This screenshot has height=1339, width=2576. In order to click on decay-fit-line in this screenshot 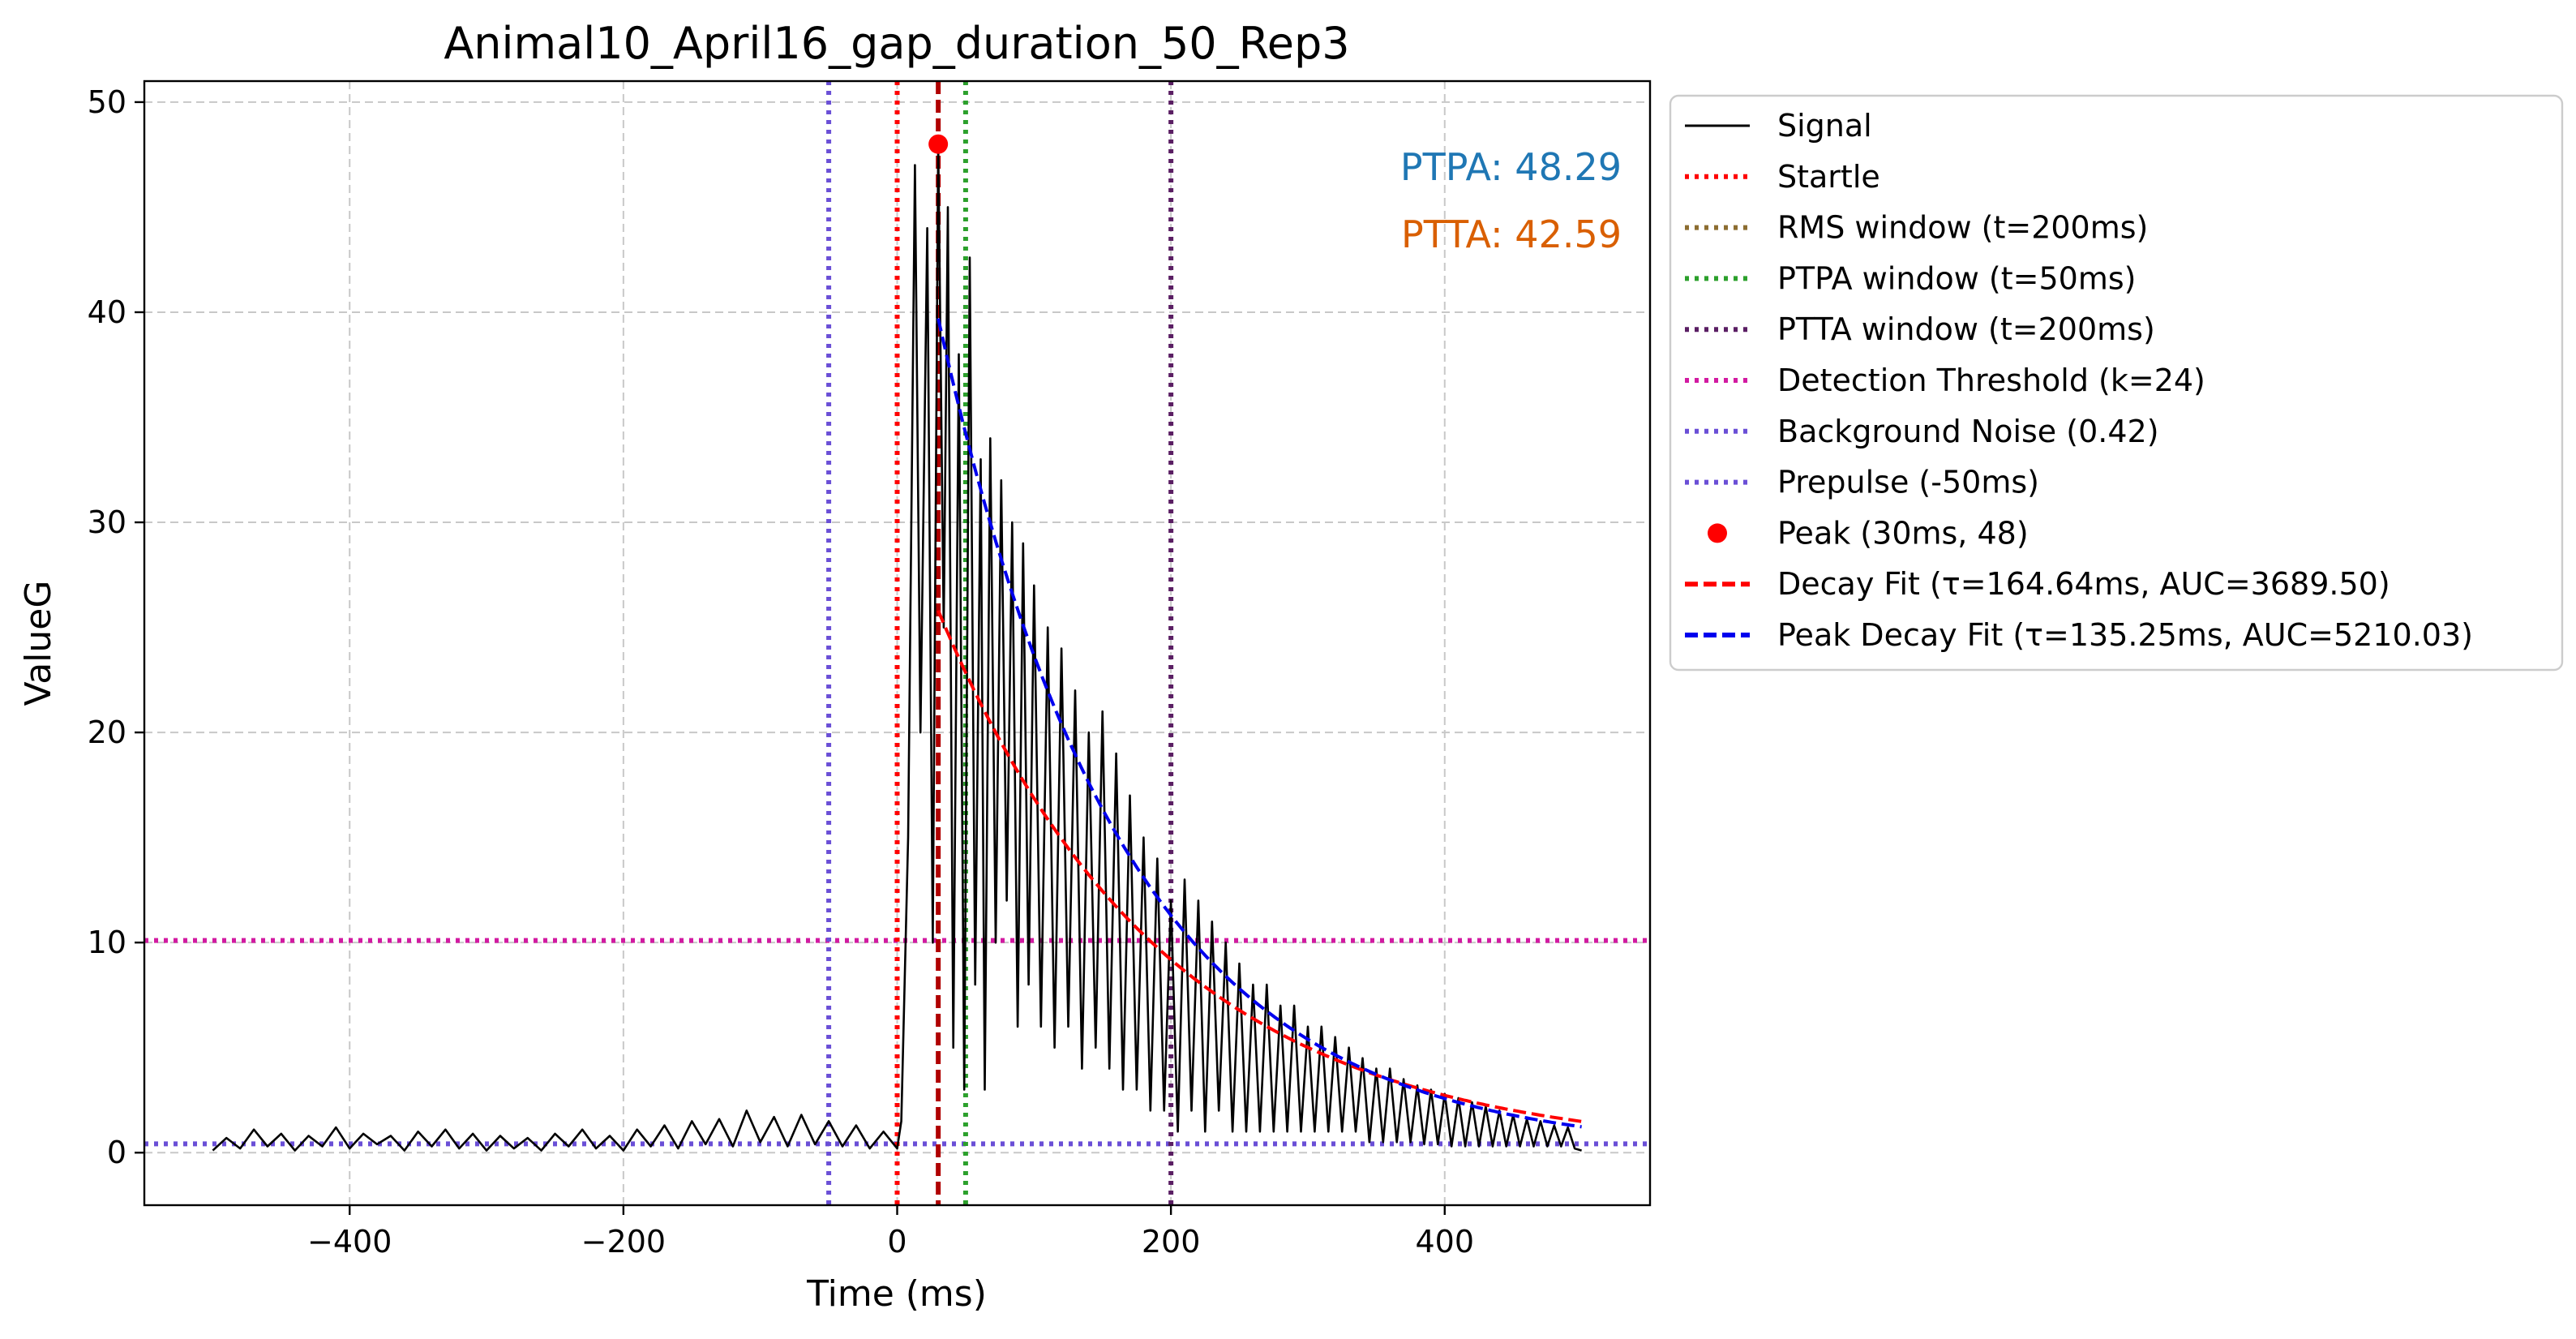, I will do `click(1259, 866)`.